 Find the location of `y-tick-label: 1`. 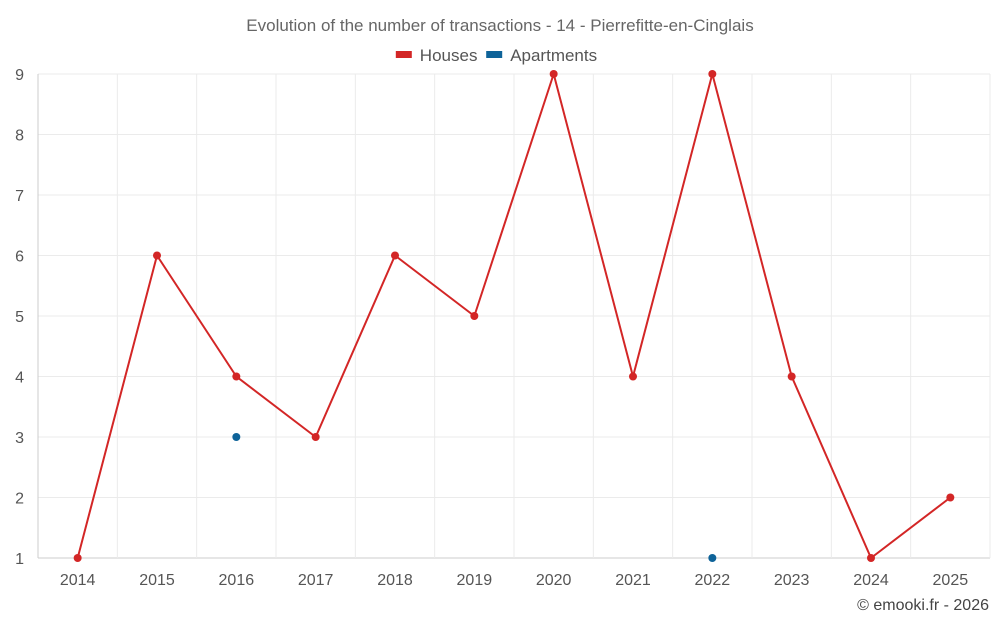

y-tick-label: 1 is located at coordinates (19, 559).